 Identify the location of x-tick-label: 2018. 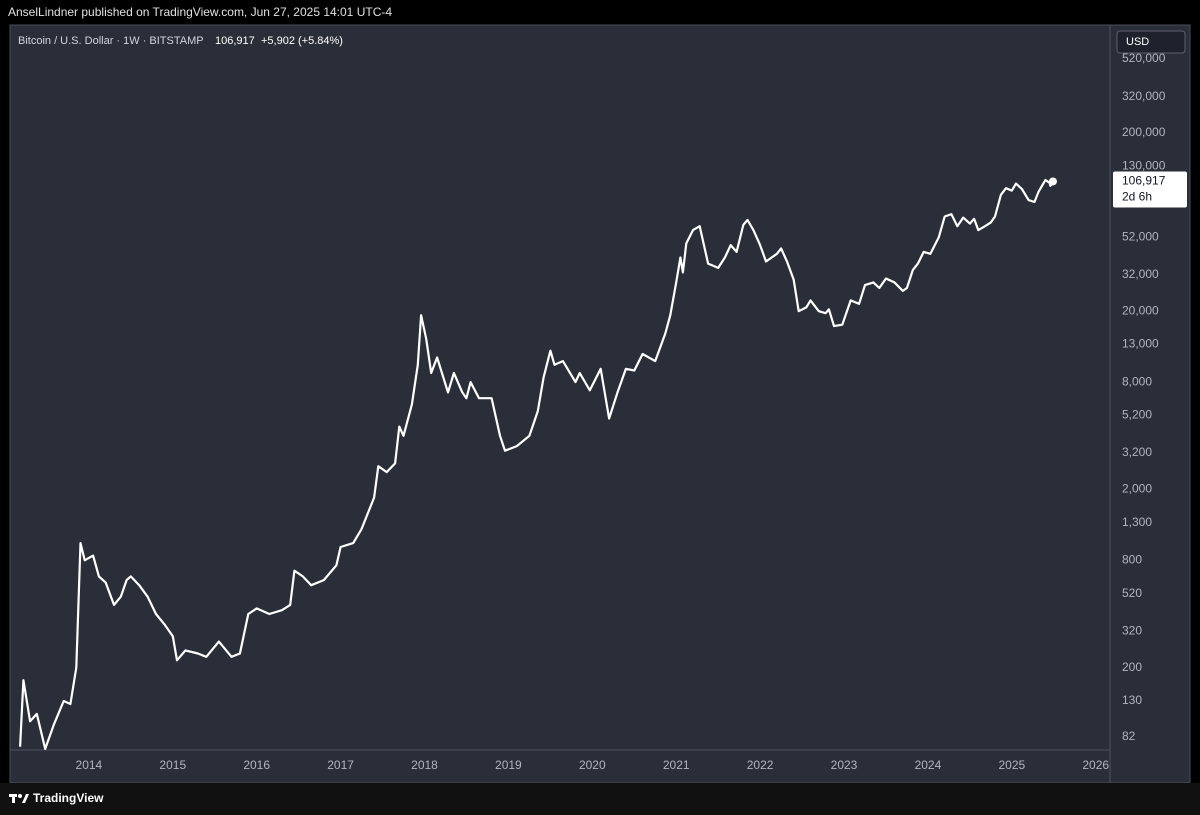
(424, 765).